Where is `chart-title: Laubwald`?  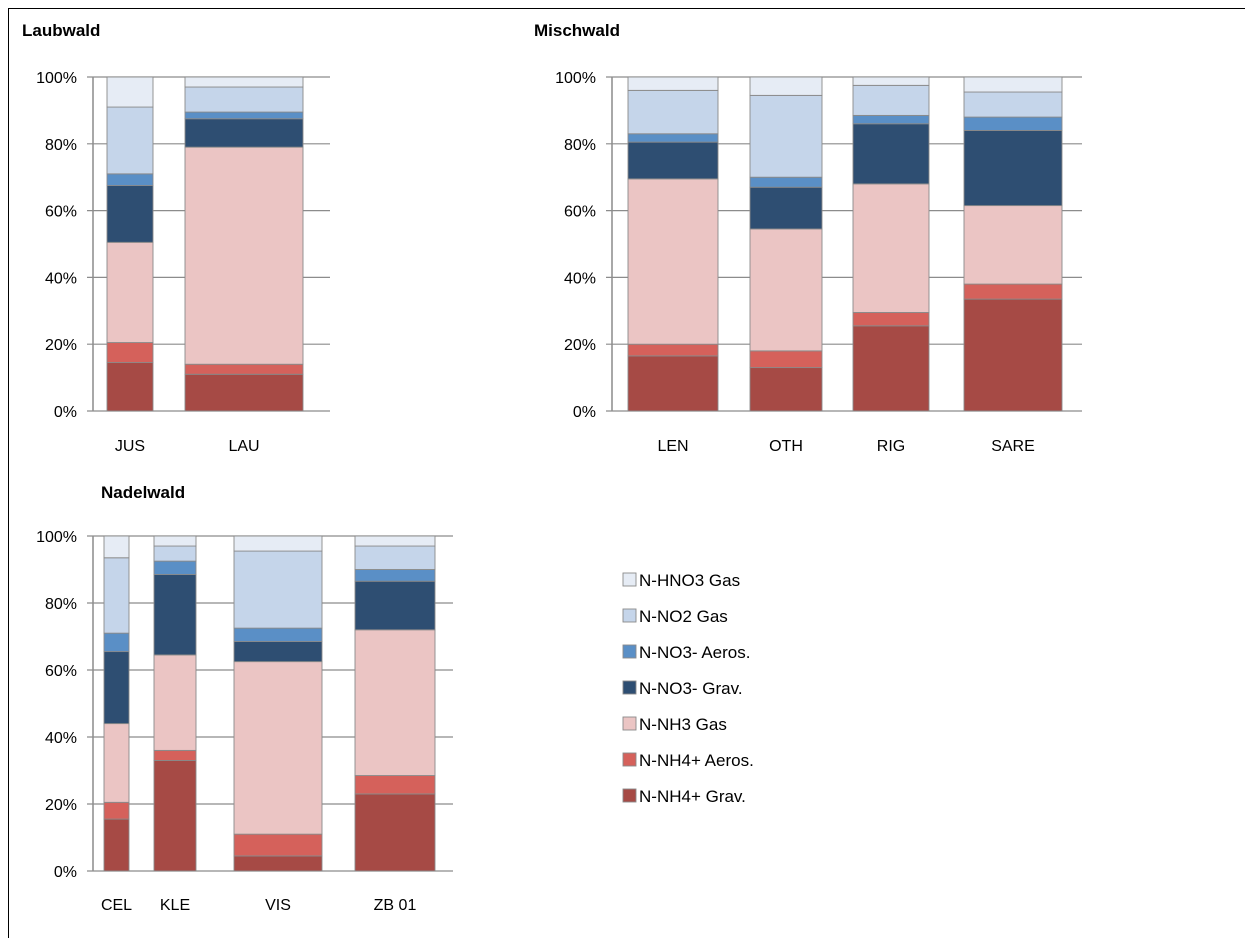
chart-title: Laubwald is located at coordinates (61, 30).